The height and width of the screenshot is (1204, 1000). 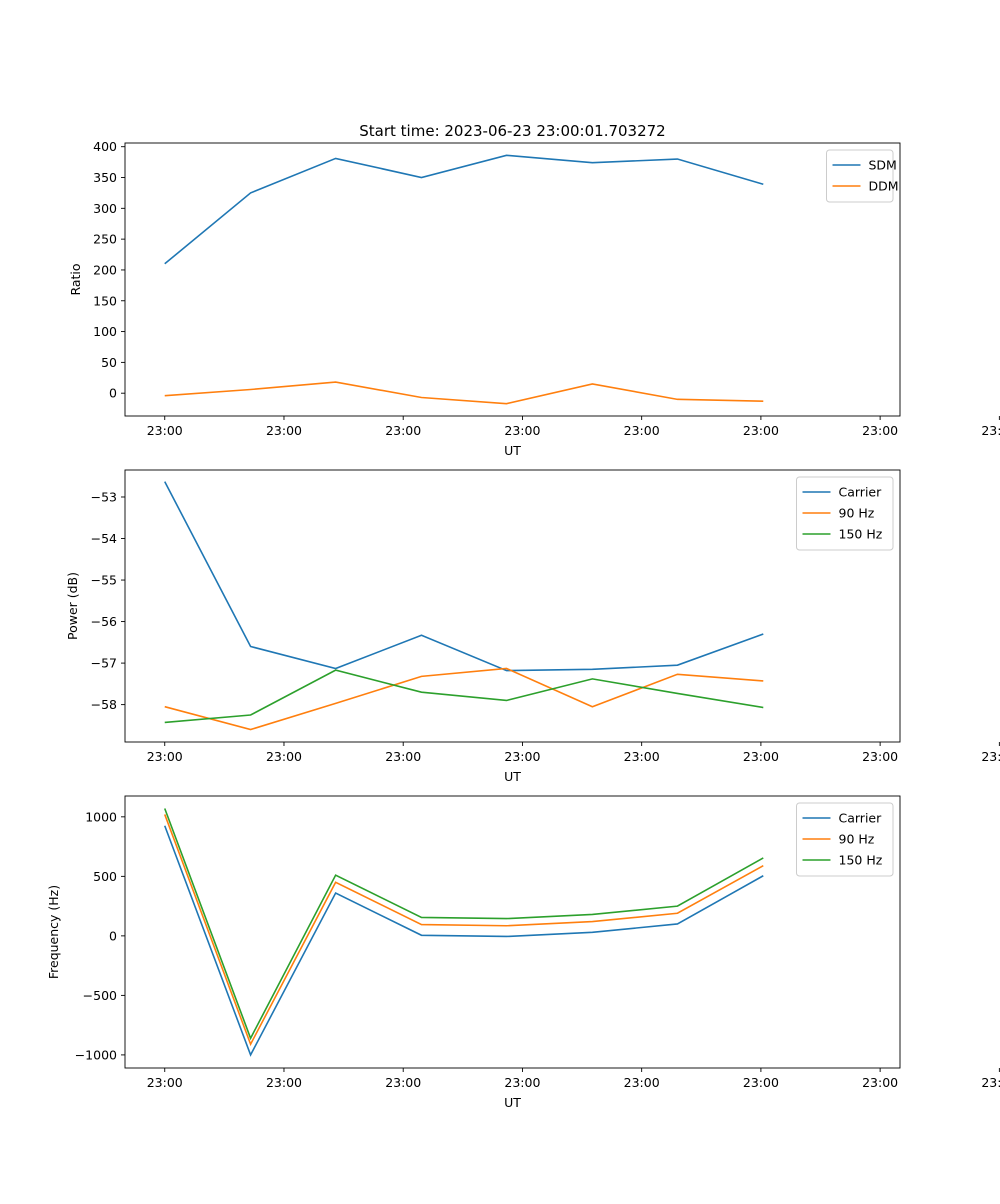 I want to click on y-tick-label: 350, so click(x=105, y=177).